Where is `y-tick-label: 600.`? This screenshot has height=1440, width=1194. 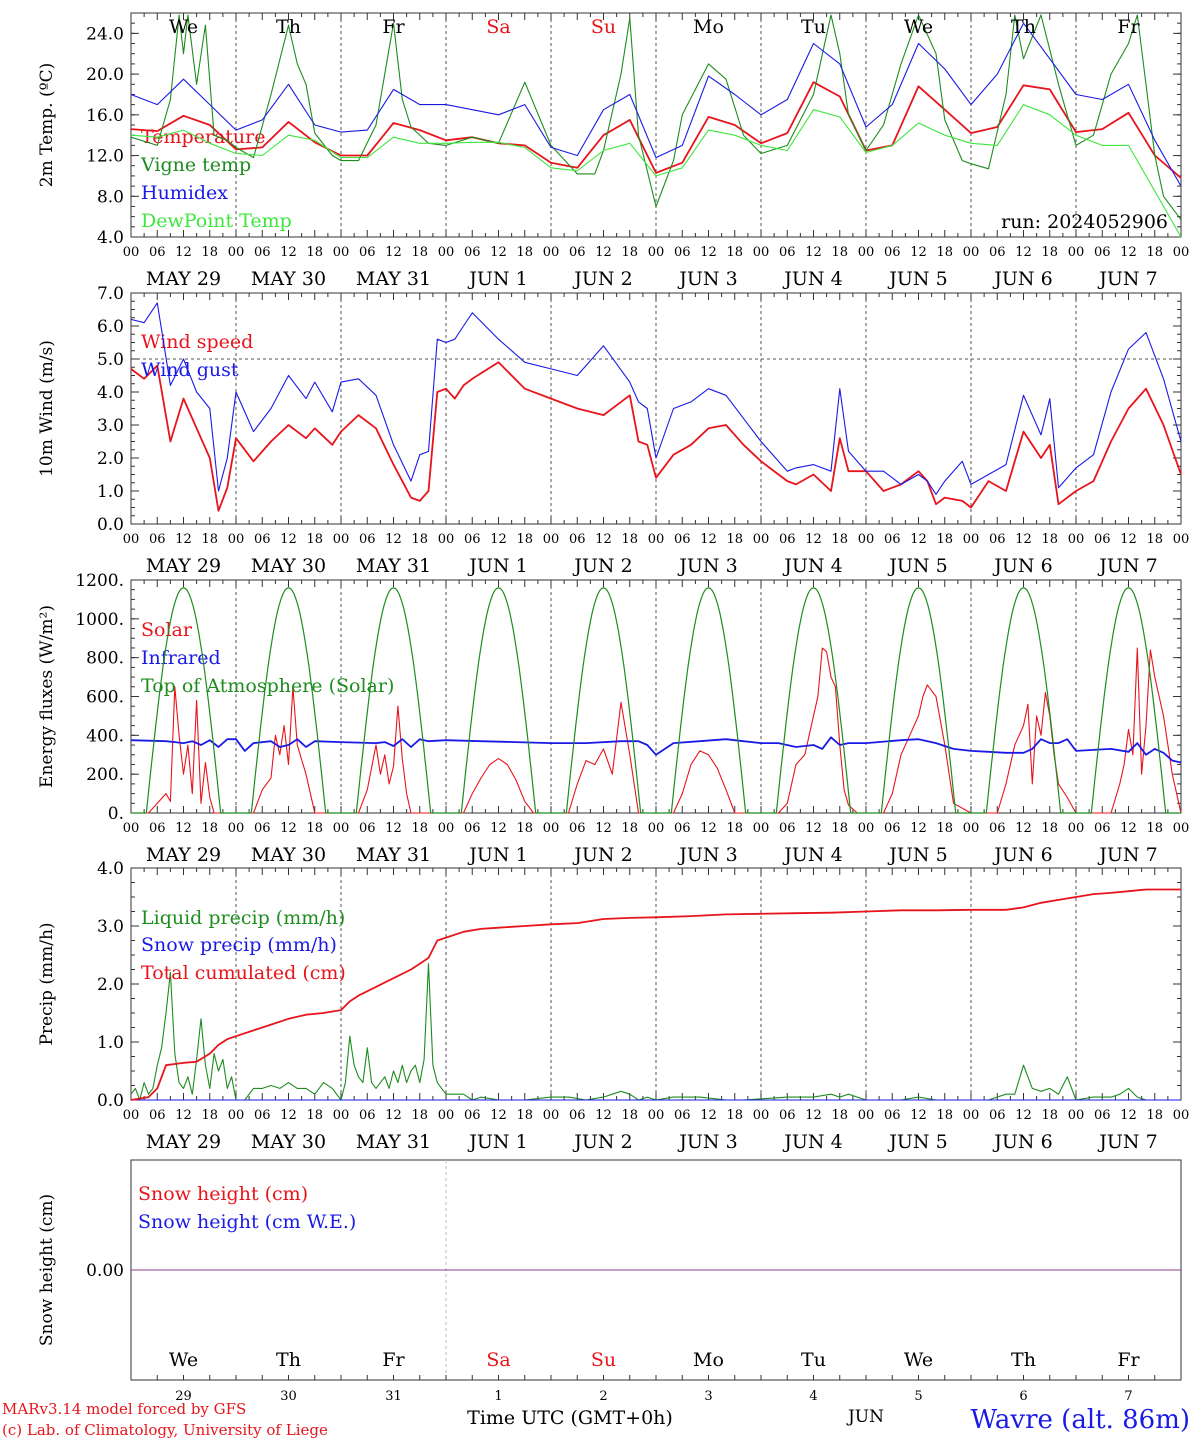
y-tick-label: 600. is located at coordinates (105, 698).